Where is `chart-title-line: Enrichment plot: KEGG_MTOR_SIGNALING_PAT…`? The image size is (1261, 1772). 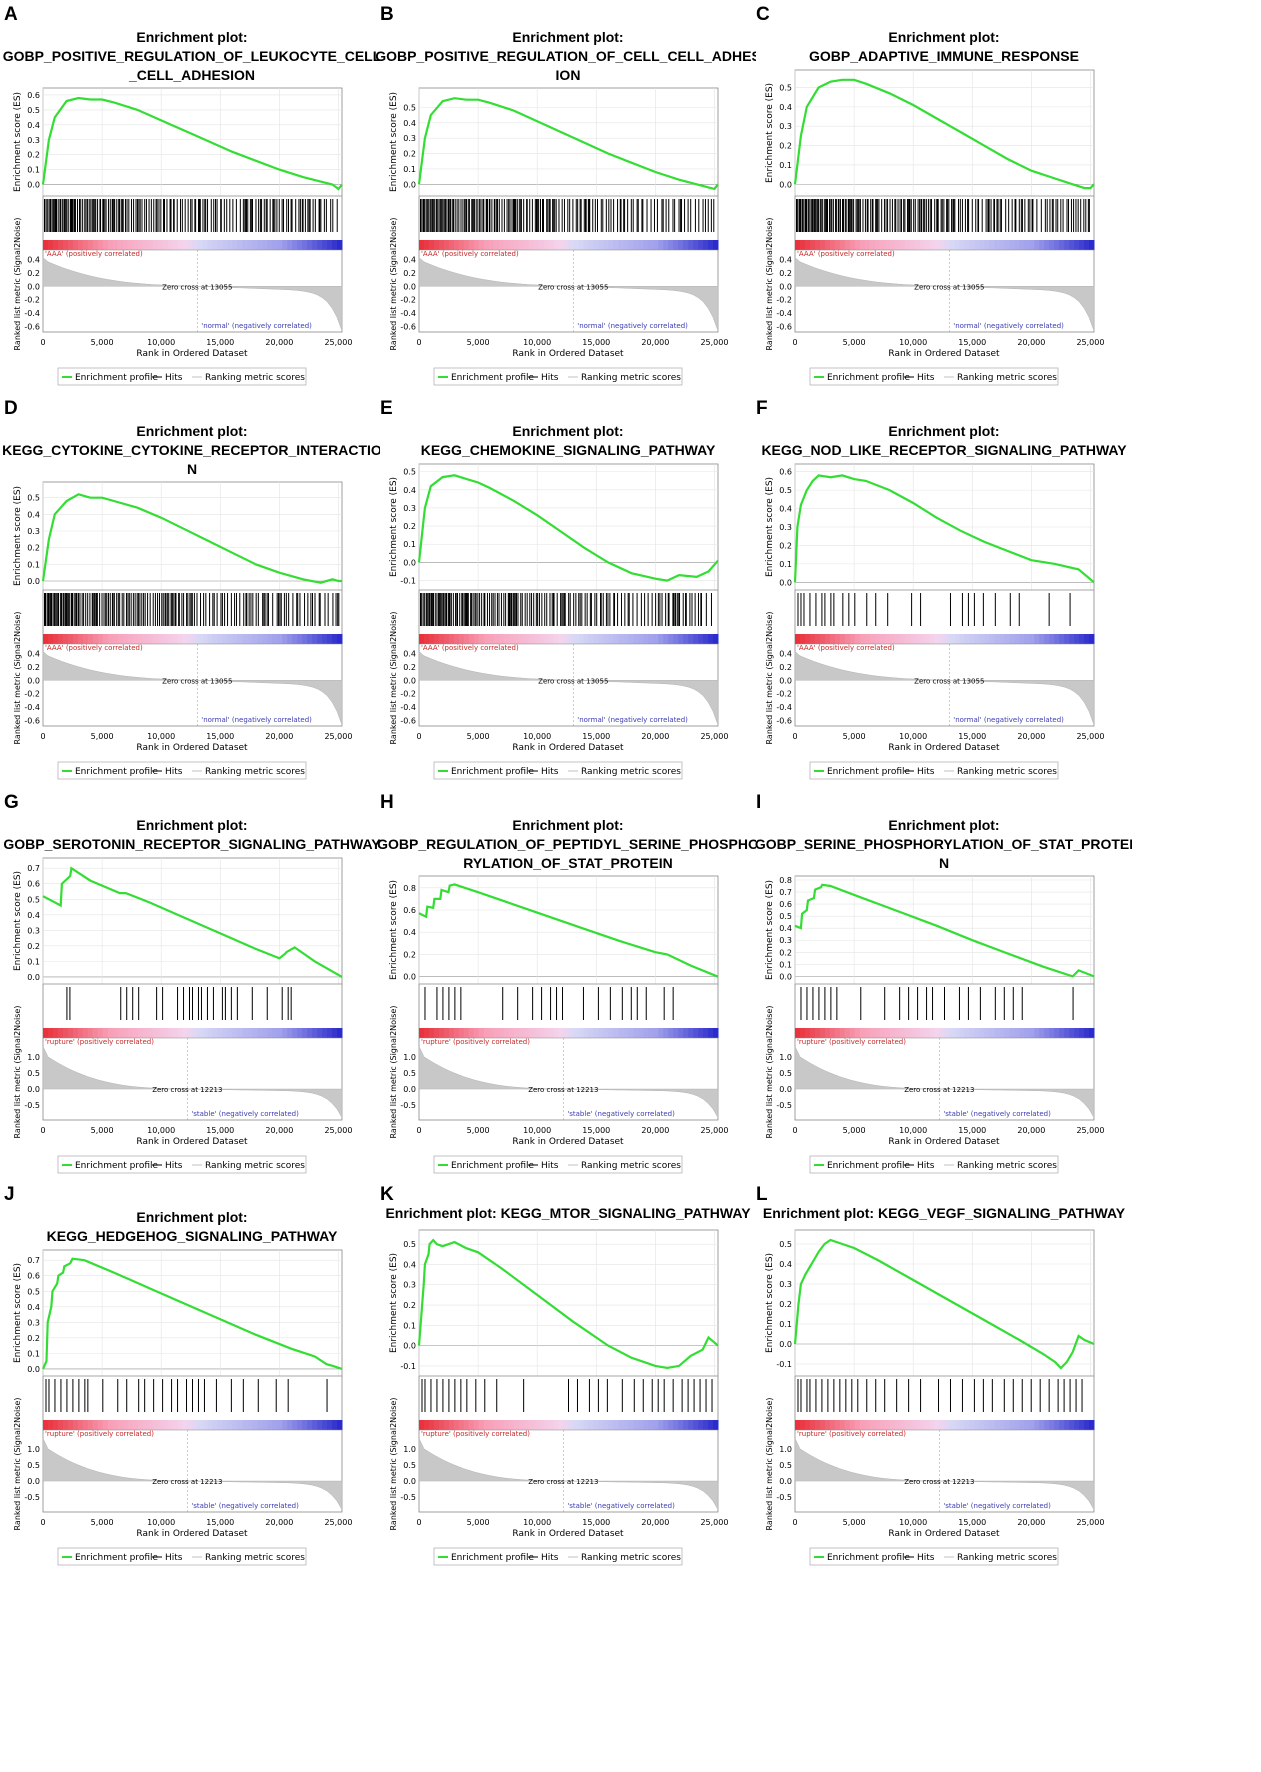
chart-title-line: Enrichment plot: KEGG_MTOR_SIGNALING_PAT… is located at coordinates (568, 1213).